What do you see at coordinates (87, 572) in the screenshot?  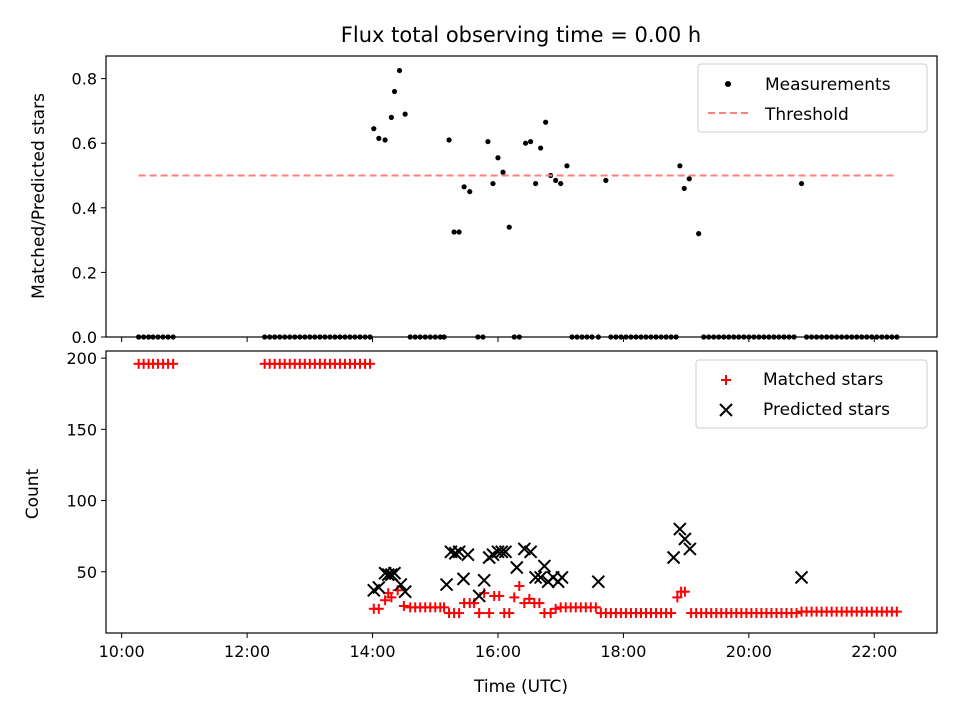 I see `bottom-y-tick-label: 50` at bounding box center [87, 572].